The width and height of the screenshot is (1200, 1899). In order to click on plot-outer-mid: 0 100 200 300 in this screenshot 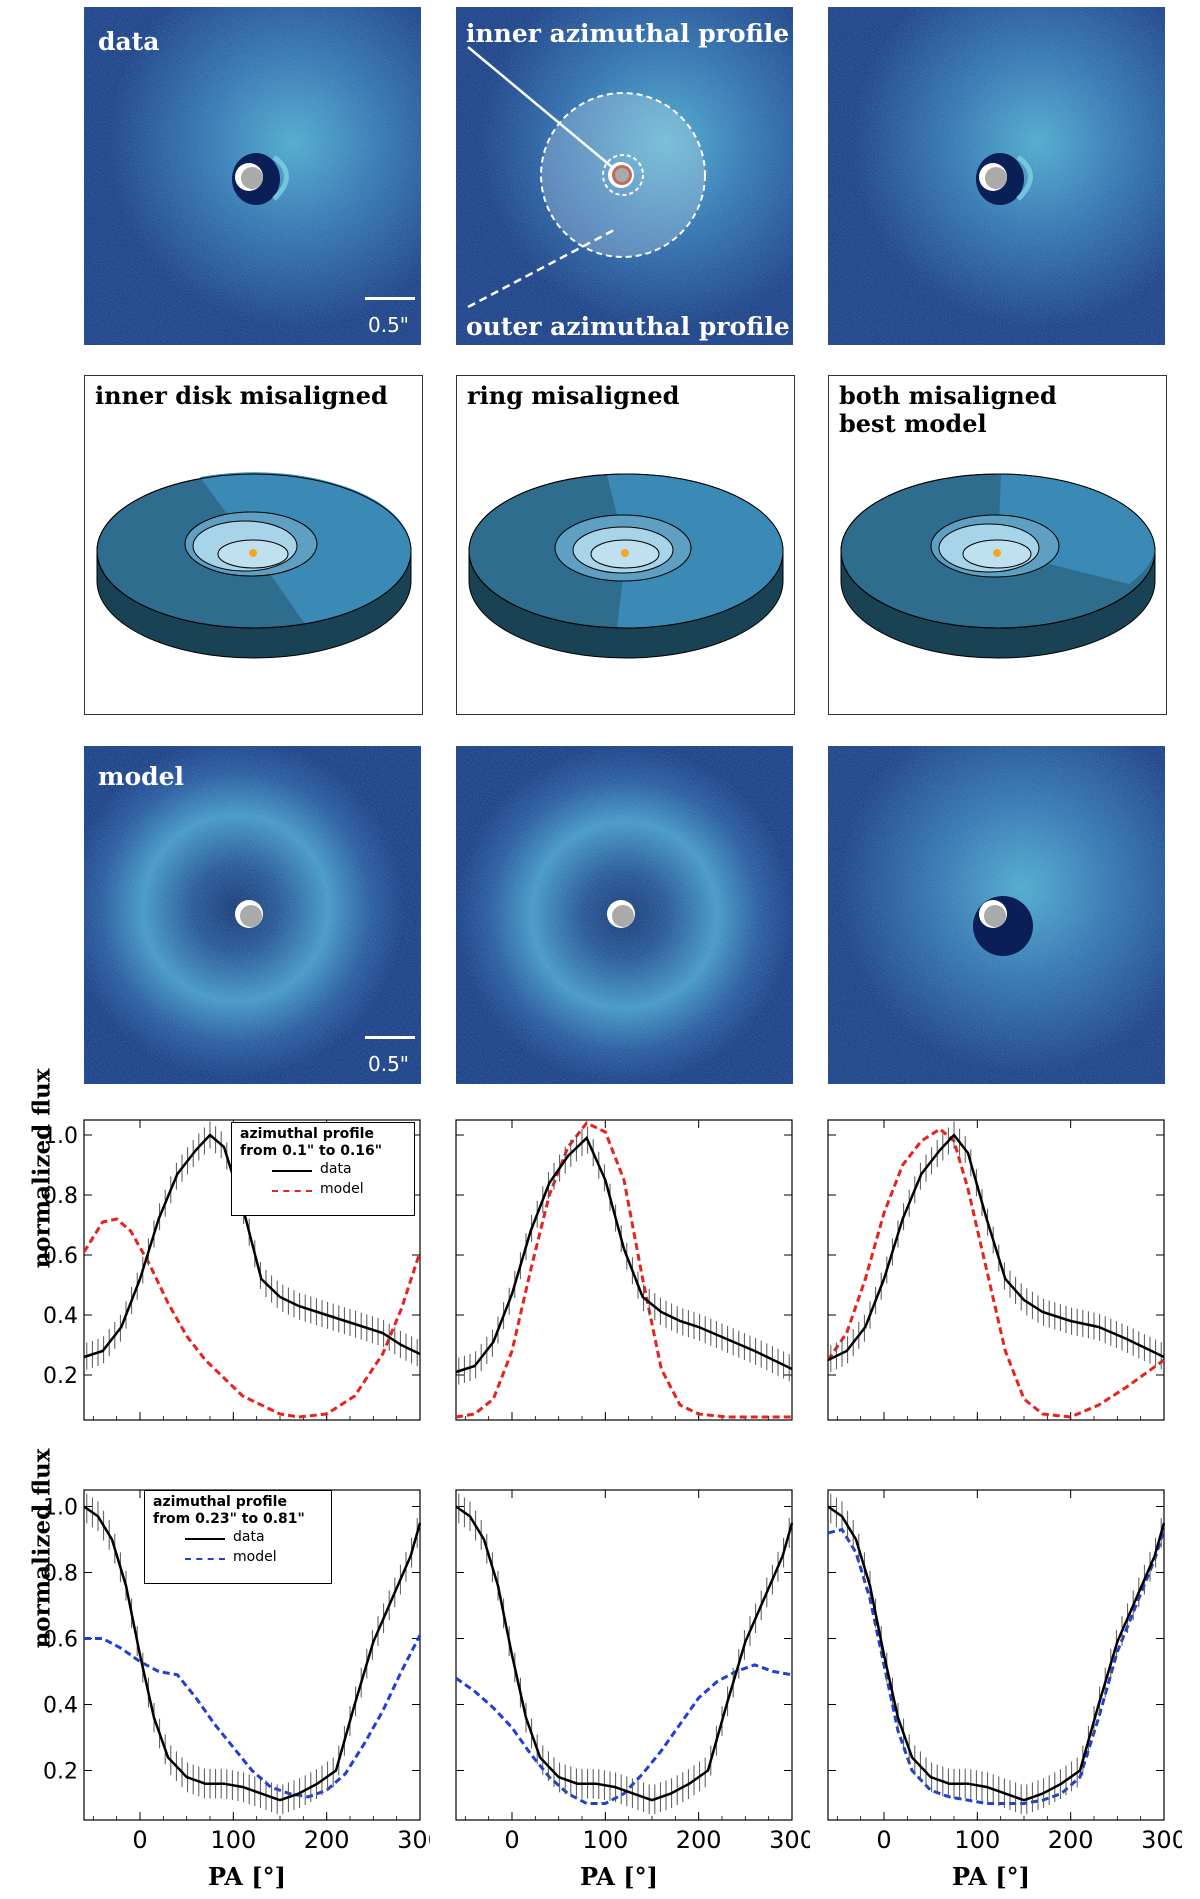, I will do `click(627, 1673)`.